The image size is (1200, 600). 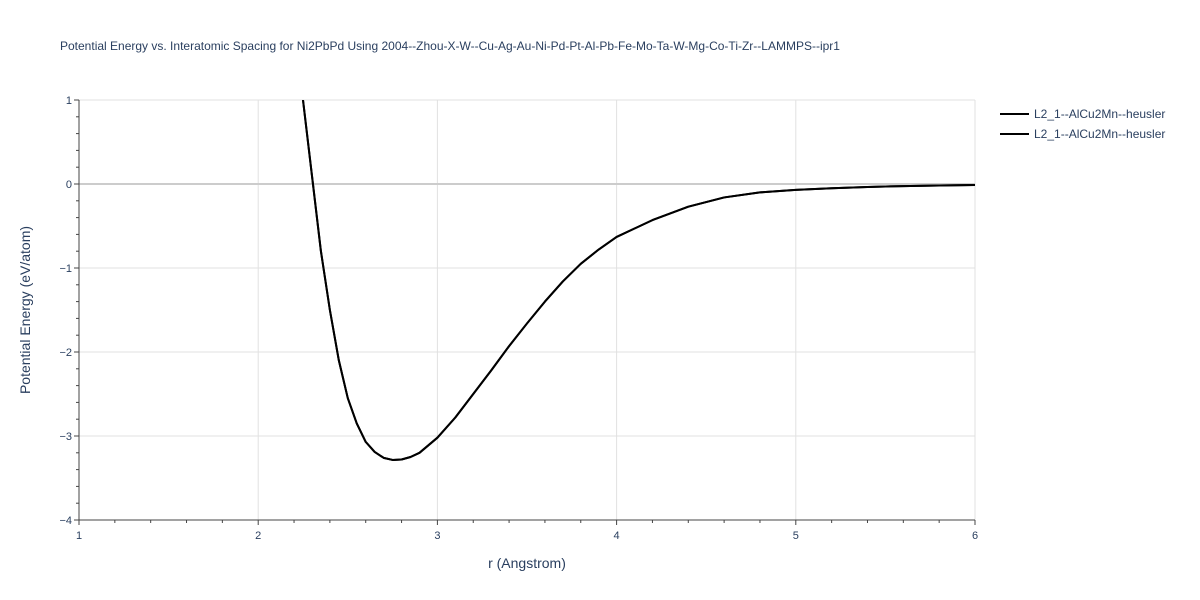 I want to click on legend-item-1: L2_1--AlCu2Mn--heusler, so click(x=1082, y=114).